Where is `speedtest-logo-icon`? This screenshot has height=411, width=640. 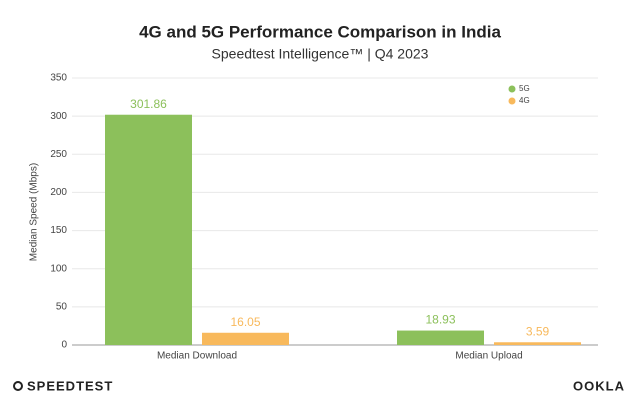 speedtest-logo-icon is located at coordinates (18, 386).